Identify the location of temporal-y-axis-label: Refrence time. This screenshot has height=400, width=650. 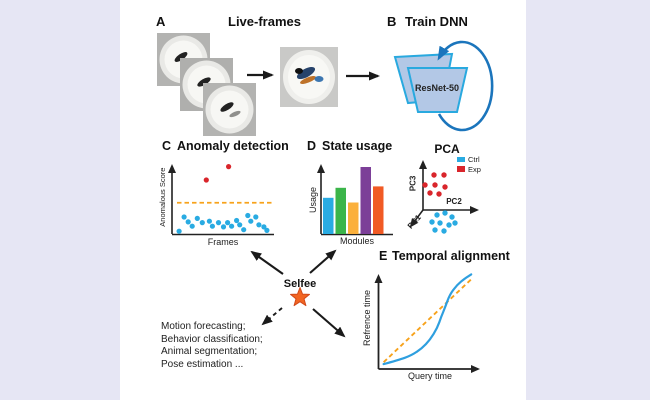
(367, 317).